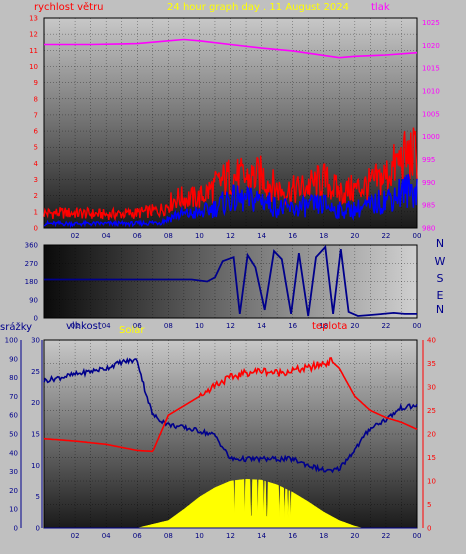 The image size is (466, 554). Describe the element at coordinates (13, 435) in the screenshot. I see `rain-tick-label: 50` at that location.